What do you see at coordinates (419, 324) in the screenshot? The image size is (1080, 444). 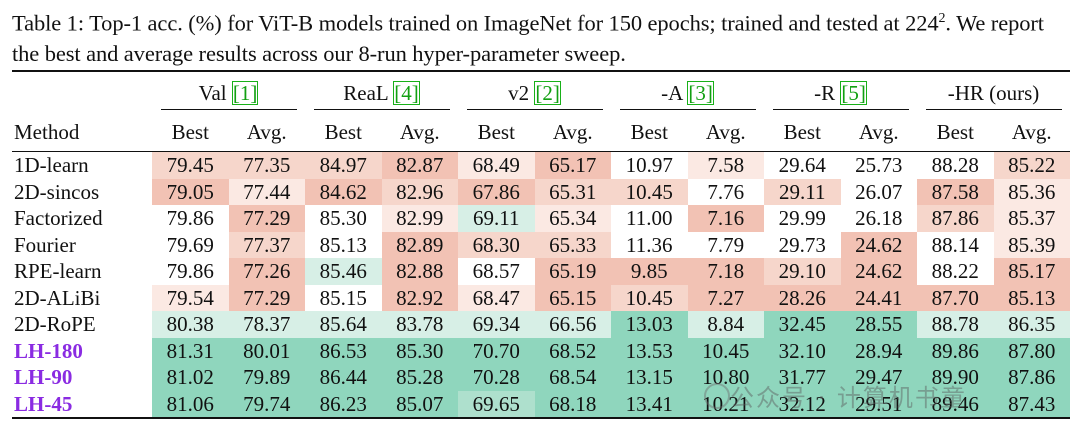 I see `avg-value-cell: 83.78` at bounding box center [419, 324].